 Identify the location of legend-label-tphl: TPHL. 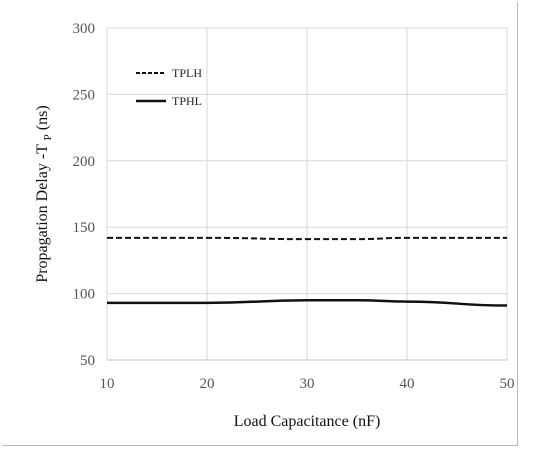
(187, 101).